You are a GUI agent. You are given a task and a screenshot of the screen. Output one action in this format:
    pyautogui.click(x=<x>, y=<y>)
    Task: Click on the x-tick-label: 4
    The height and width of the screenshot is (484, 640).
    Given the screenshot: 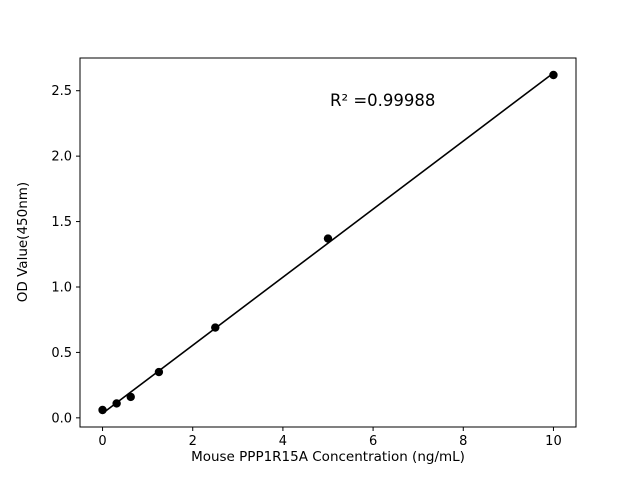 What is the action you would take?
    pyautogui.click(x=283, y=441)
    